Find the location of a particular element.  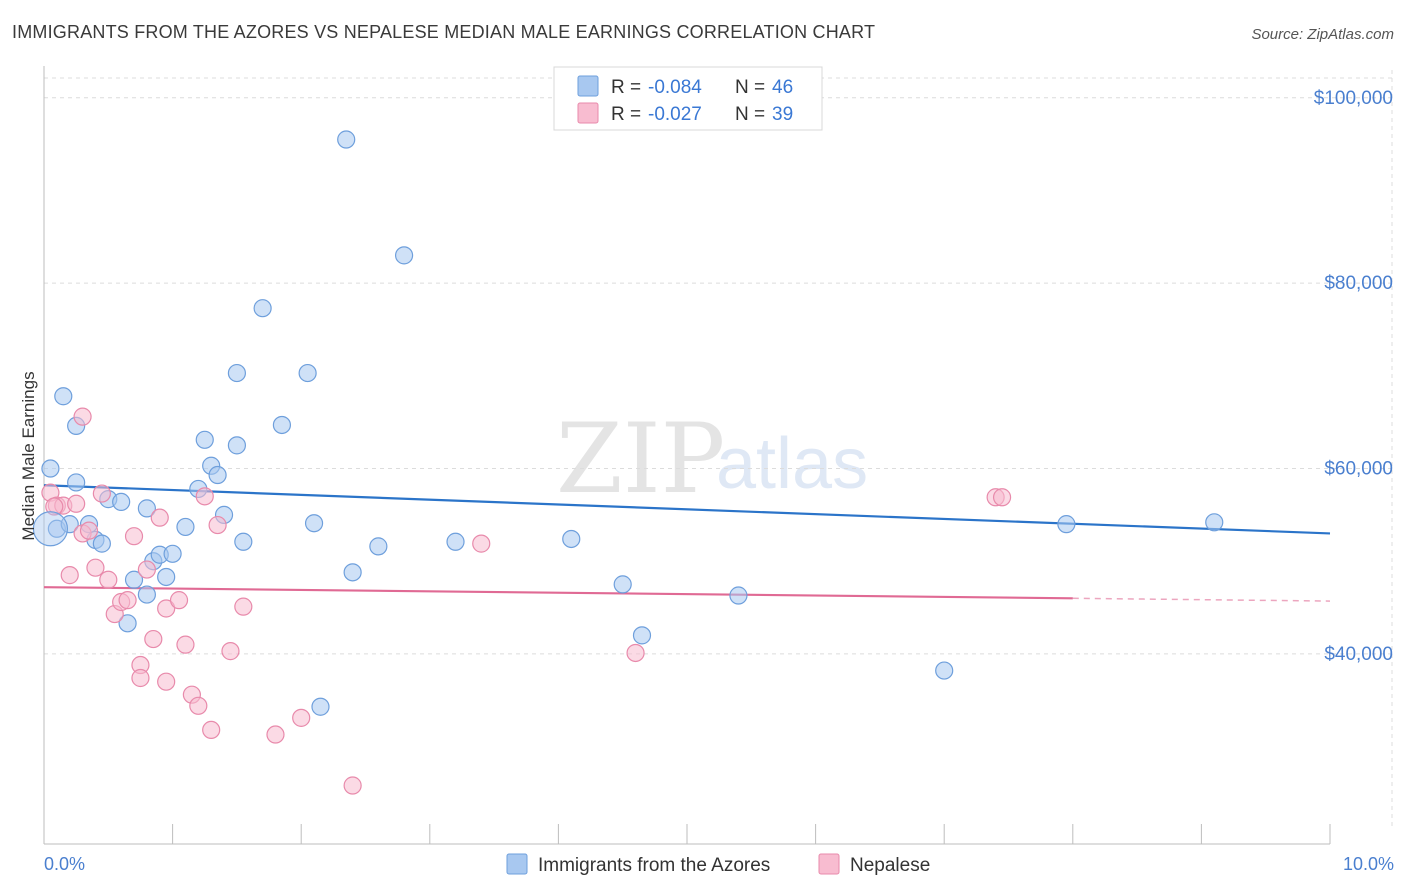

watermark: ZIP atlas is located at coordinates (712, 459).